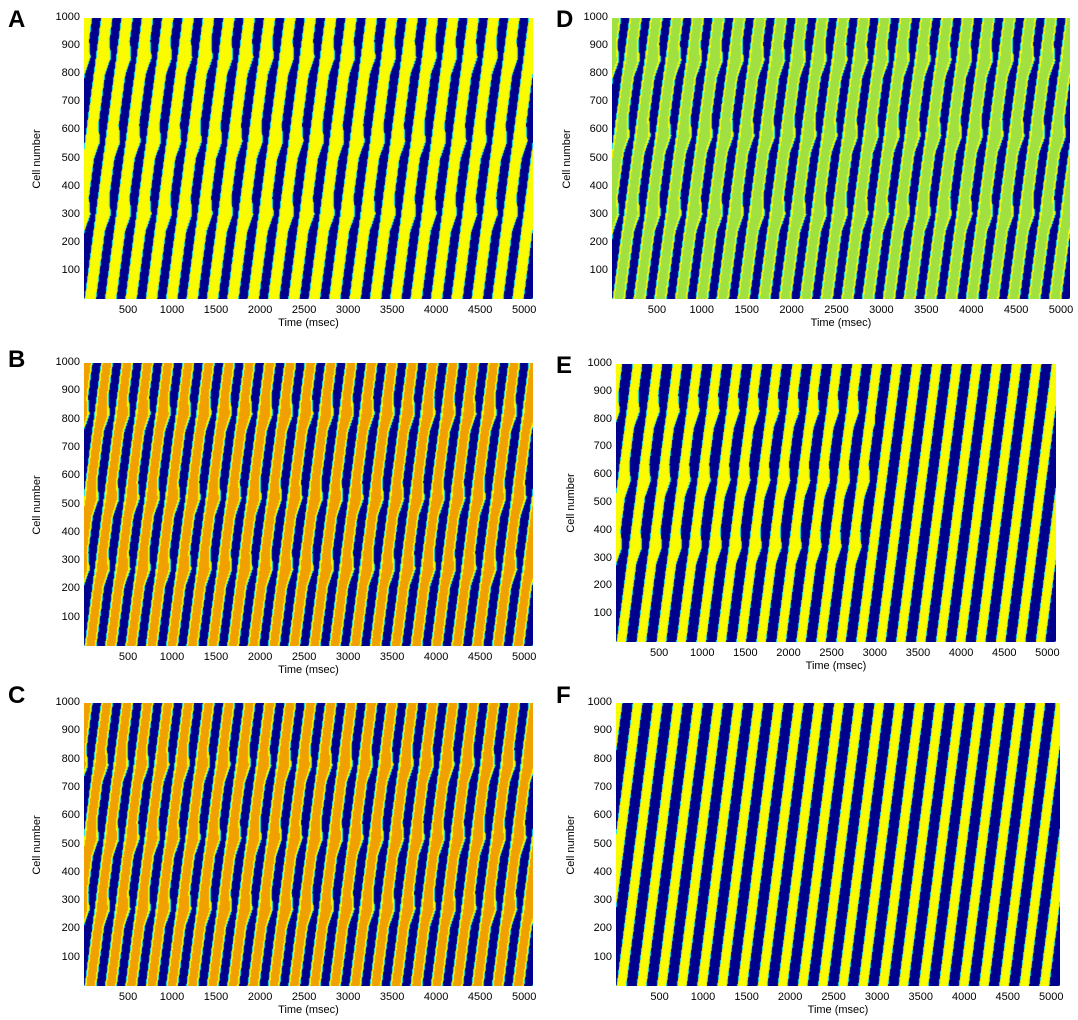 The width and height of the screenshot is (1078, 1020). I want to click on heatmap-plot-e, so click(836, 503).